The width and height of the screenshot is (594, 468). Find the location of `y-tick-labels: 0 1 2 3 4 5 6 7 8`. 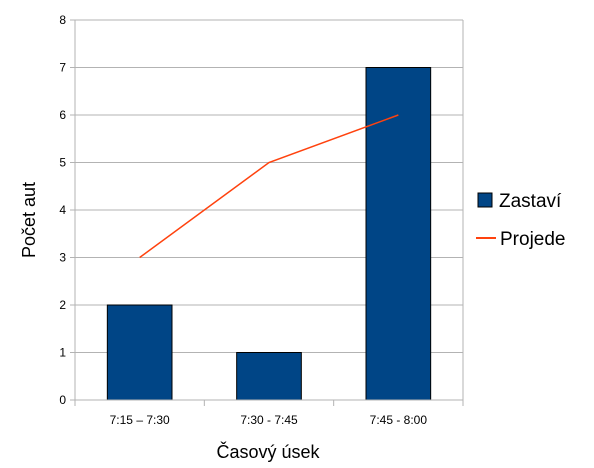

y-tick-labels: 0 1 2 3 4 5 6 7 8 is located at coordinates (62, 210).